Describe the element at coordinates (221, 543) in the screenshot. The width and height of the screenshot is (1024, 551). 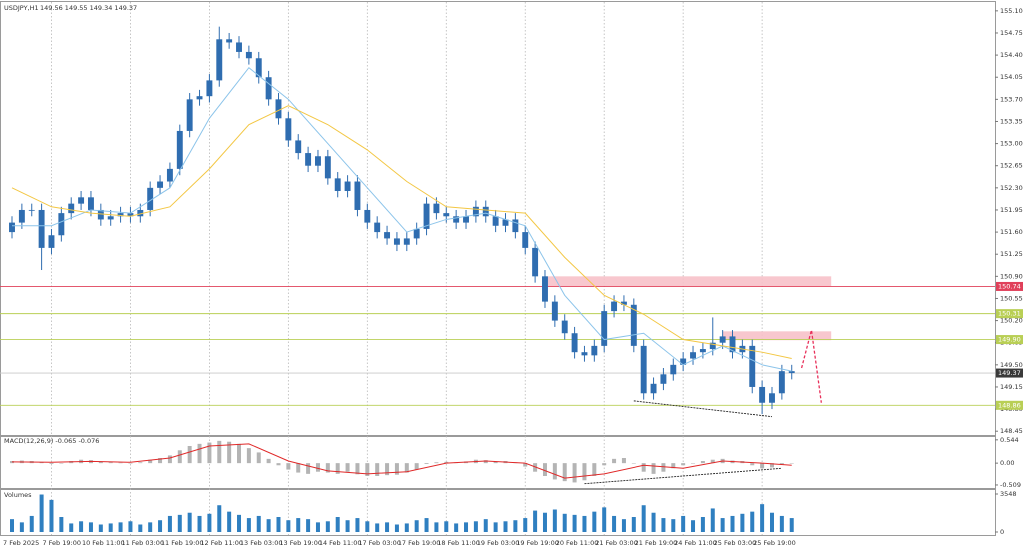
I see `x-tick-label: 12 Feb 11:00` at that location.